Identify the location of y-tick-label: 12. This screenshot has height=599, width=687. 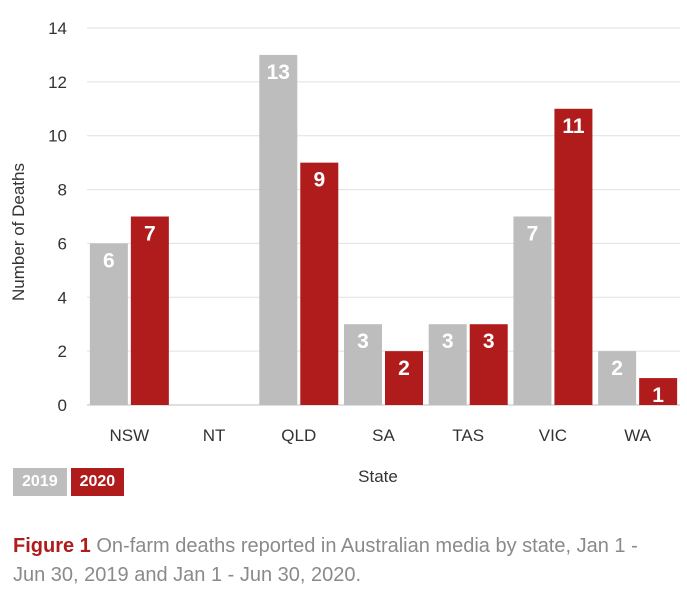
(57, 82).